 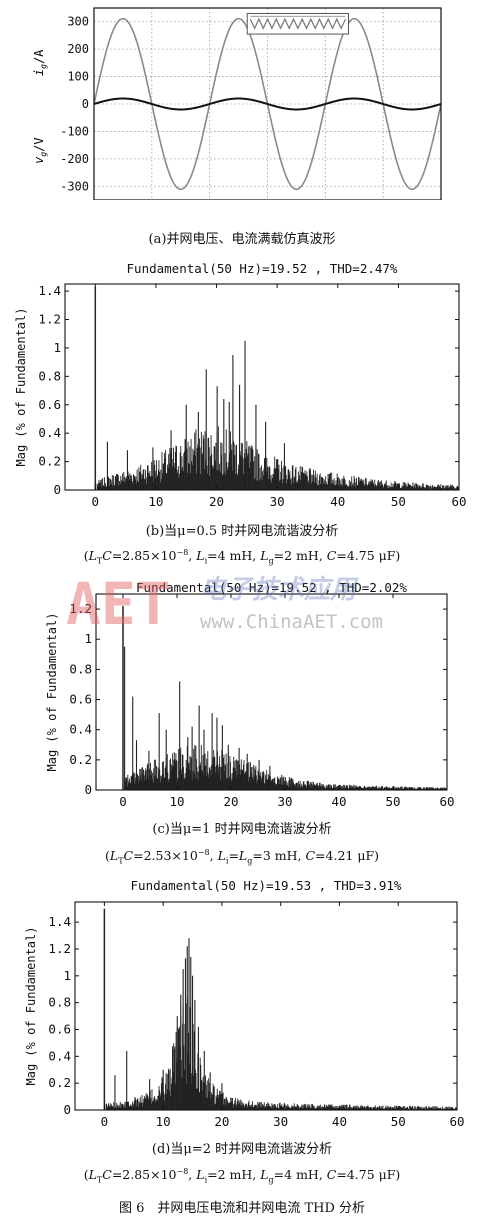 What do you see at coordinates (242, 1149) in the screenshot?
I see `caption-d: (d)当μ=2 时并网电流谐波分析` at bounding box center [242, 1149].